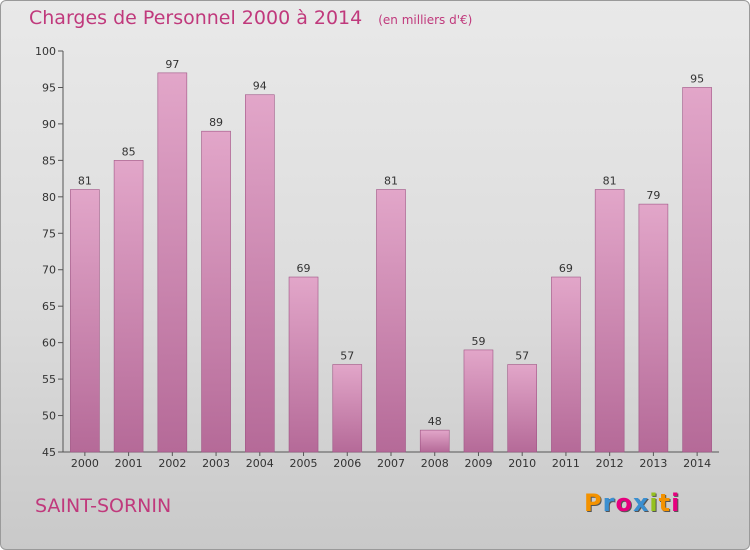  I want to click on bar-value-label: 79, so click(653, 195).